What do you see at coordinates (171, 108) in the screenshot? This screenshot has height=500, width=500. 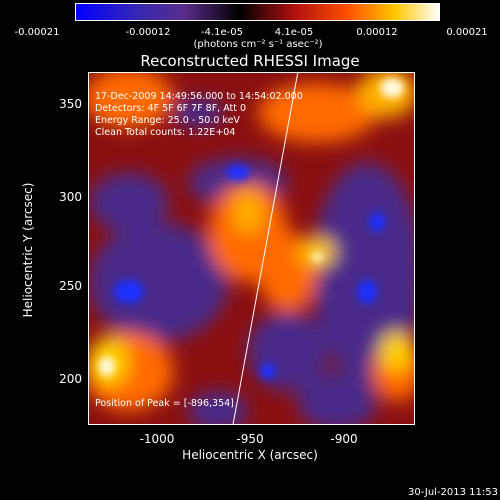 I see `info-detectors: Detectors: 4F 5F 6F 7F 8F, Att 0` at bounding box center [171, 108].